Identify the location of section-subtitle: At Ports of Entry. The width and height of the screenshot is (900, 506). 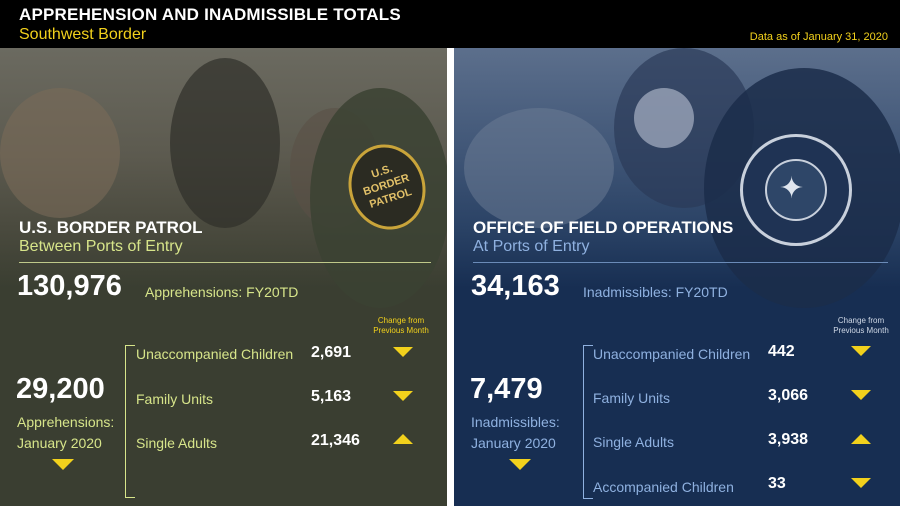
(531, 246).